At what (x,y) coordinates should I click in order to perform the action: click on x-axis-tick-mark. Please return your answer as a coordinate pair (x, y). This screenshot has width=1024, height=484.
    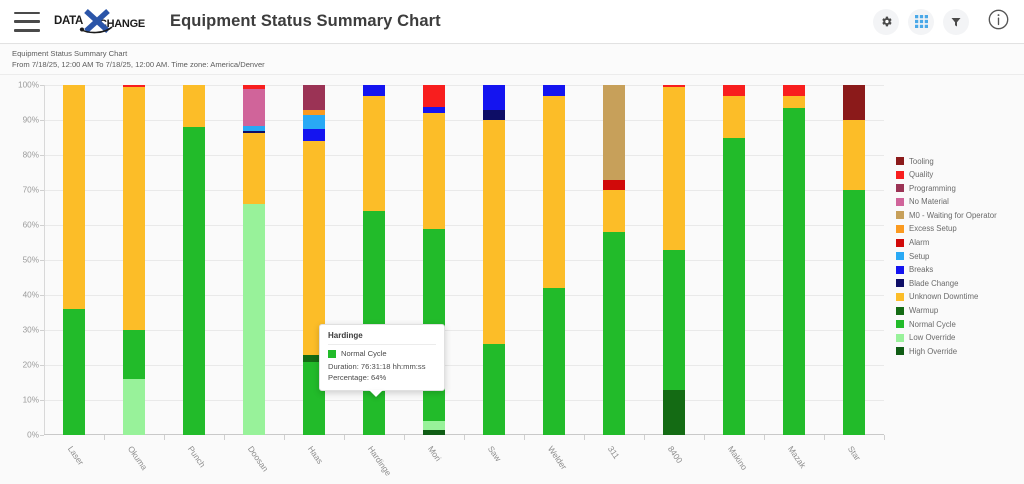
    Looking at the image, I should click on (764, 437).